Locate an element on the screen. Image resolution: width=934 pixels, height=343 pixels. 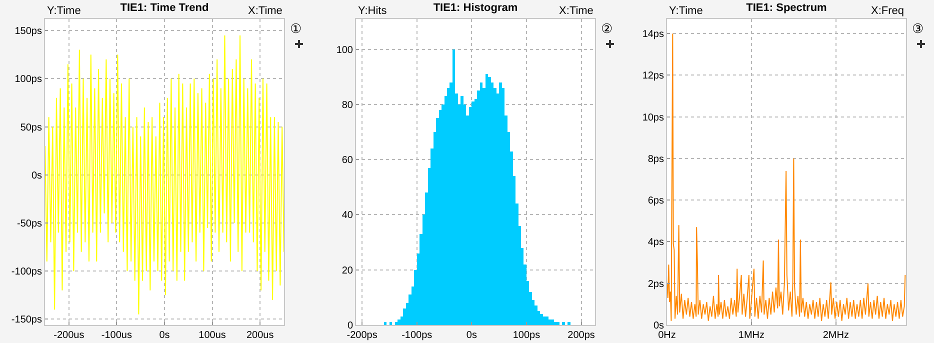
y-tick-label: 0 is located at coordinates (350, 326).